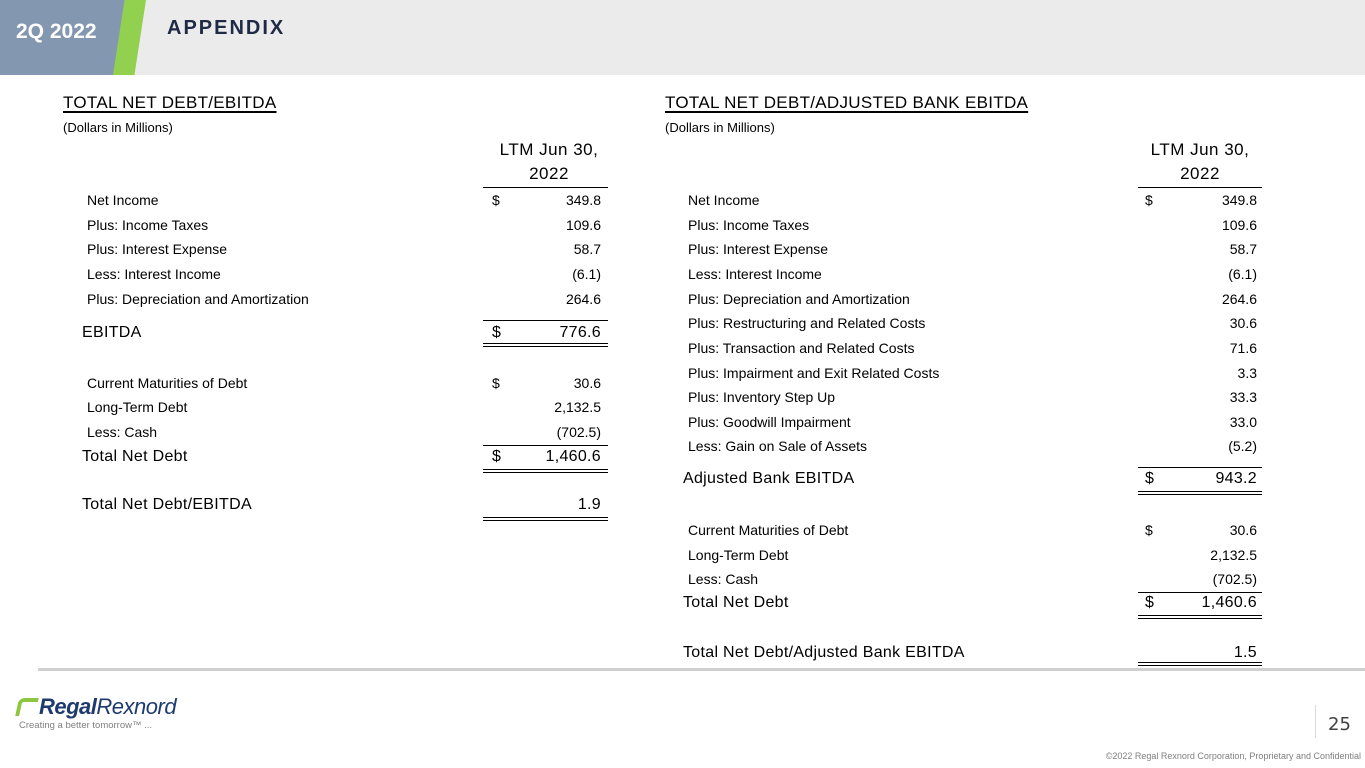  Describe the element at coordinates (847, 102) in the screenshot. I see `right-section-title: TOTAL NET DEBT/ADJUSTED BANK EBITDA` at that location.